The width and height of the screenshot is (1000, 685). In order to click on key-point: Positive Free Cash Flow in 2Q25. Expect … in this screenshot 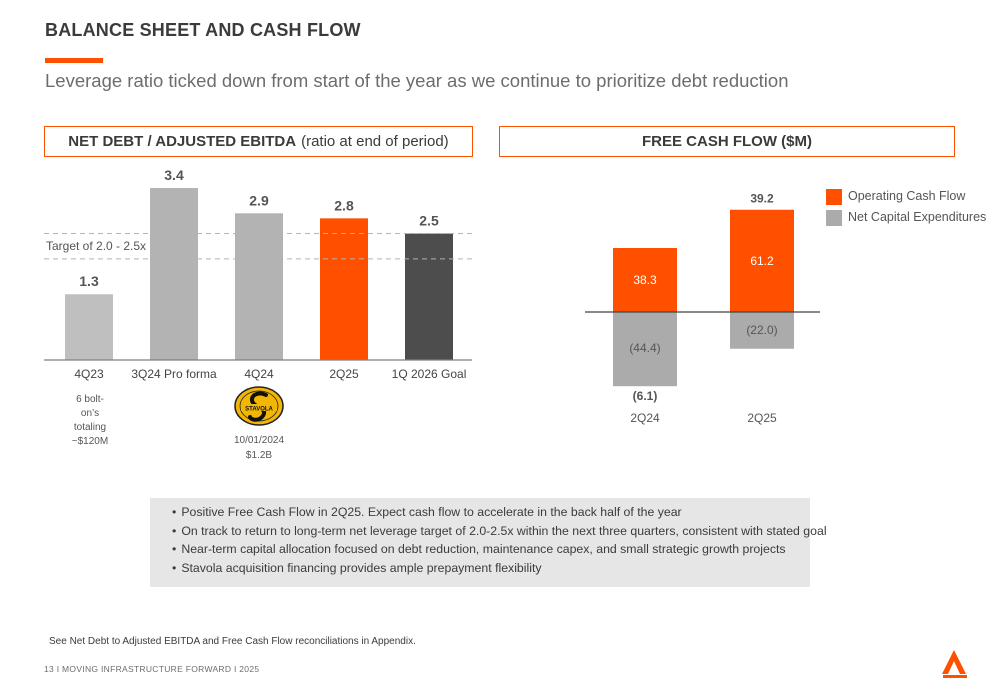, I will do `click(491, 512)`.